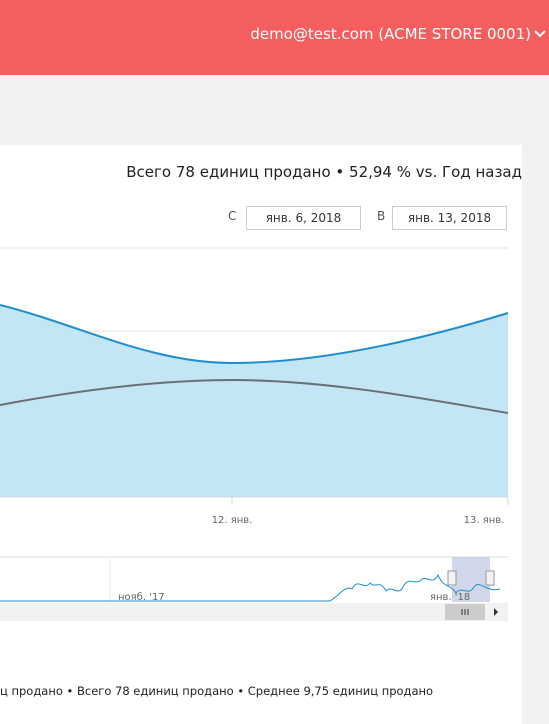  Describe the element at coordinates (303, 218) in the screenshot. I see `from-input: янв. 6, 2018` at that location.